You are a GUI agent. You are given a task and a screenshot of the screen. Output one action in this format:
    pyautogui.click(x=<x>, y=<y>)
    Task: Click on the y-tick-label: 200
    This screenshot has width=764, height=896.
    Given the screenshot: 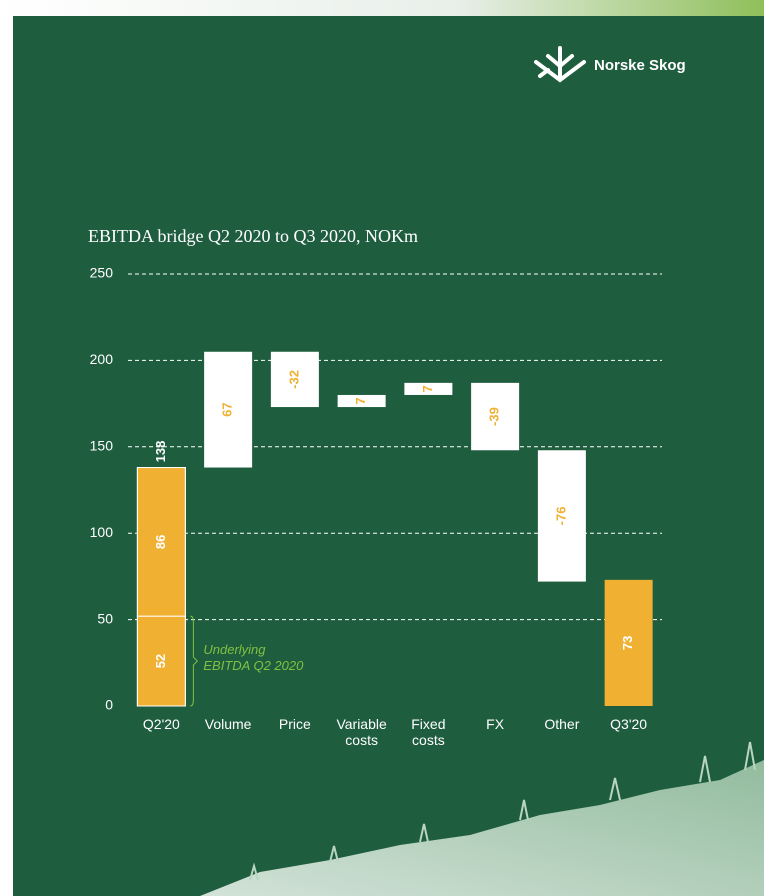 What is the action you would take?
    pyautogui.click(x=102, y=359)
    